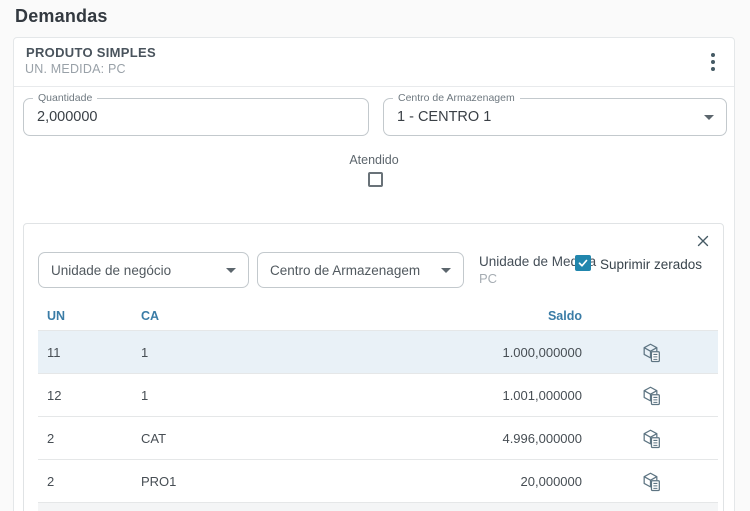 This screenshot has width=750, height=511. Describe the element at coordinates (488, 278) in the screenshot. I see `unit-of-measure-value: PC` at that location.